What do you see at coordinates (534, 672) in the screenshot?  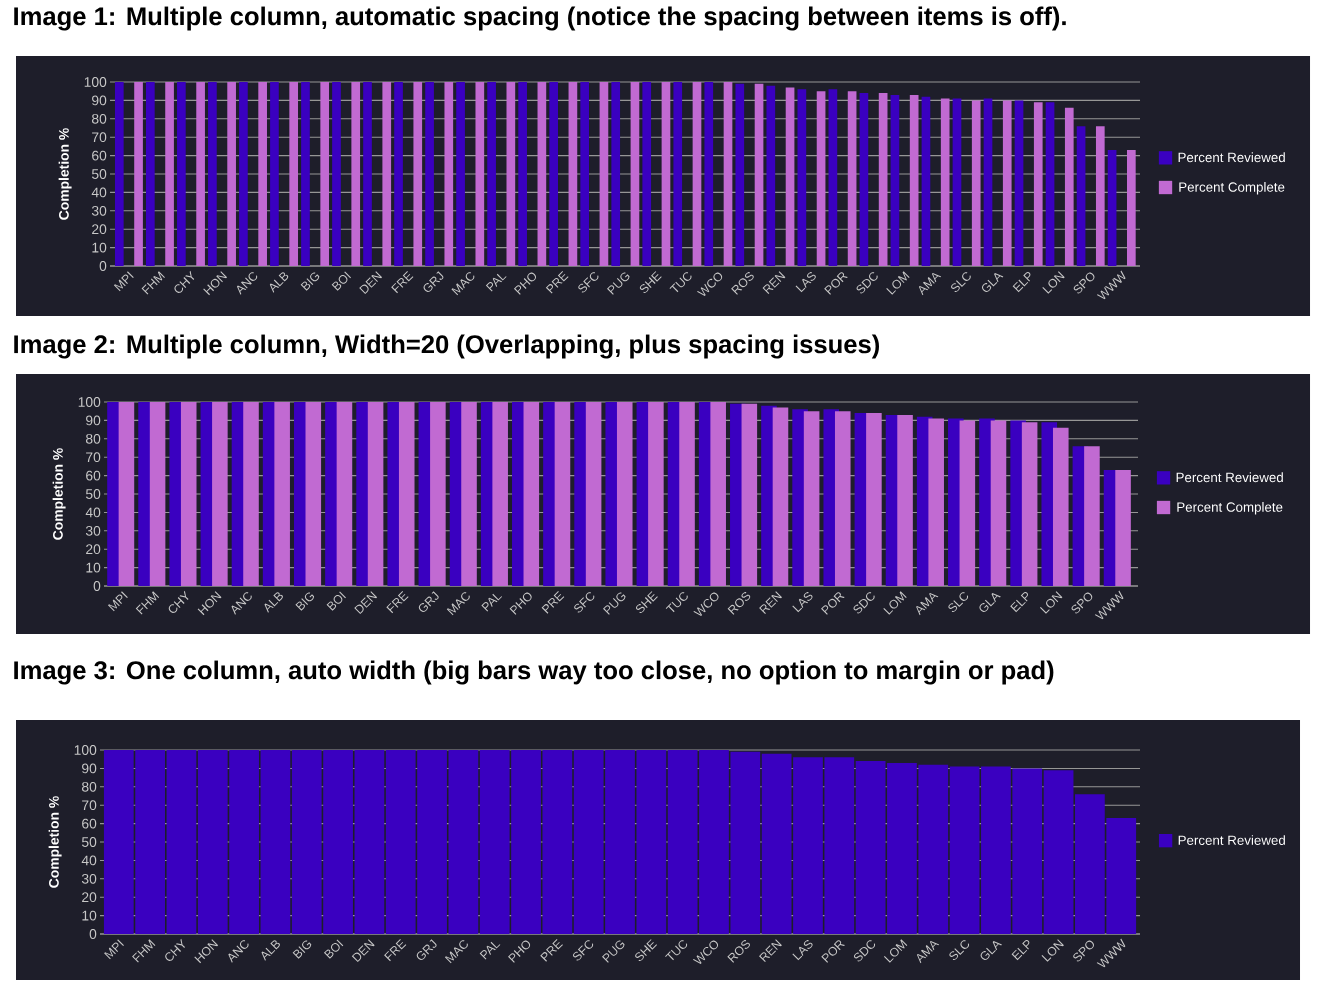 I see `chart-title: Image 3: One column, auto width (big bars way too close, no option to margin or pad)` at bounding box center [534, 672].